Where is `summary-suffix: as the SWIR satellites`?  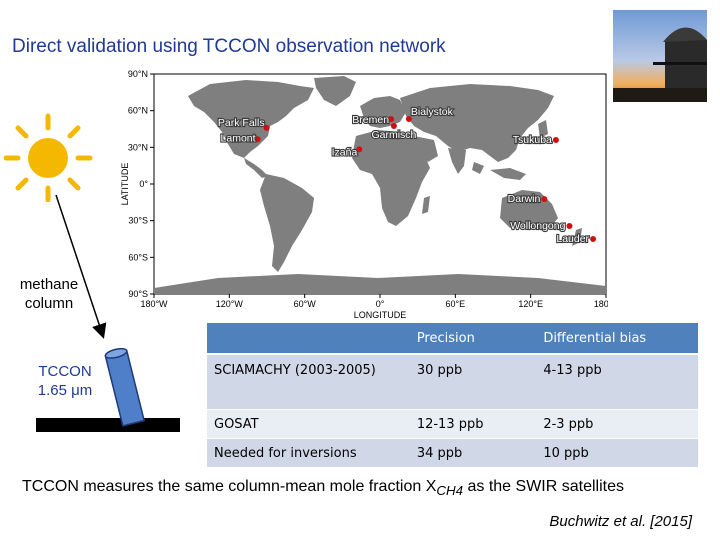
summary-suffix: as the SWIR satellites is located at coordinates (543, 486).